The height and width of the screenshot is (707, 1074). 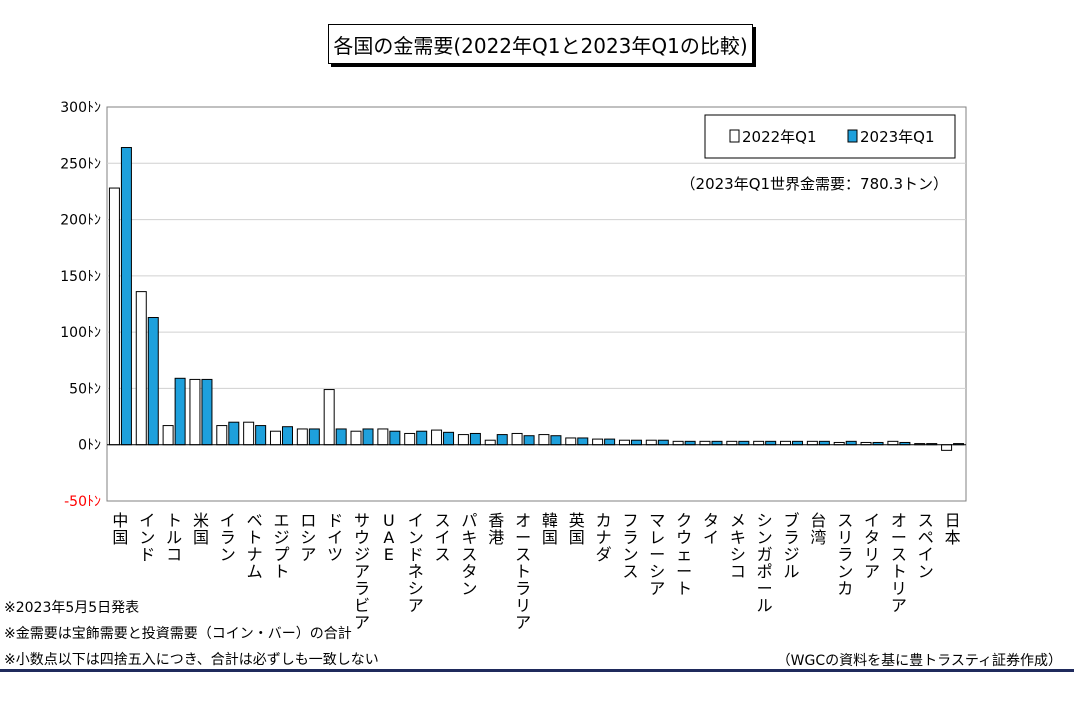 I want to click on x-category-label: イラン, so click(x=228, y=537).